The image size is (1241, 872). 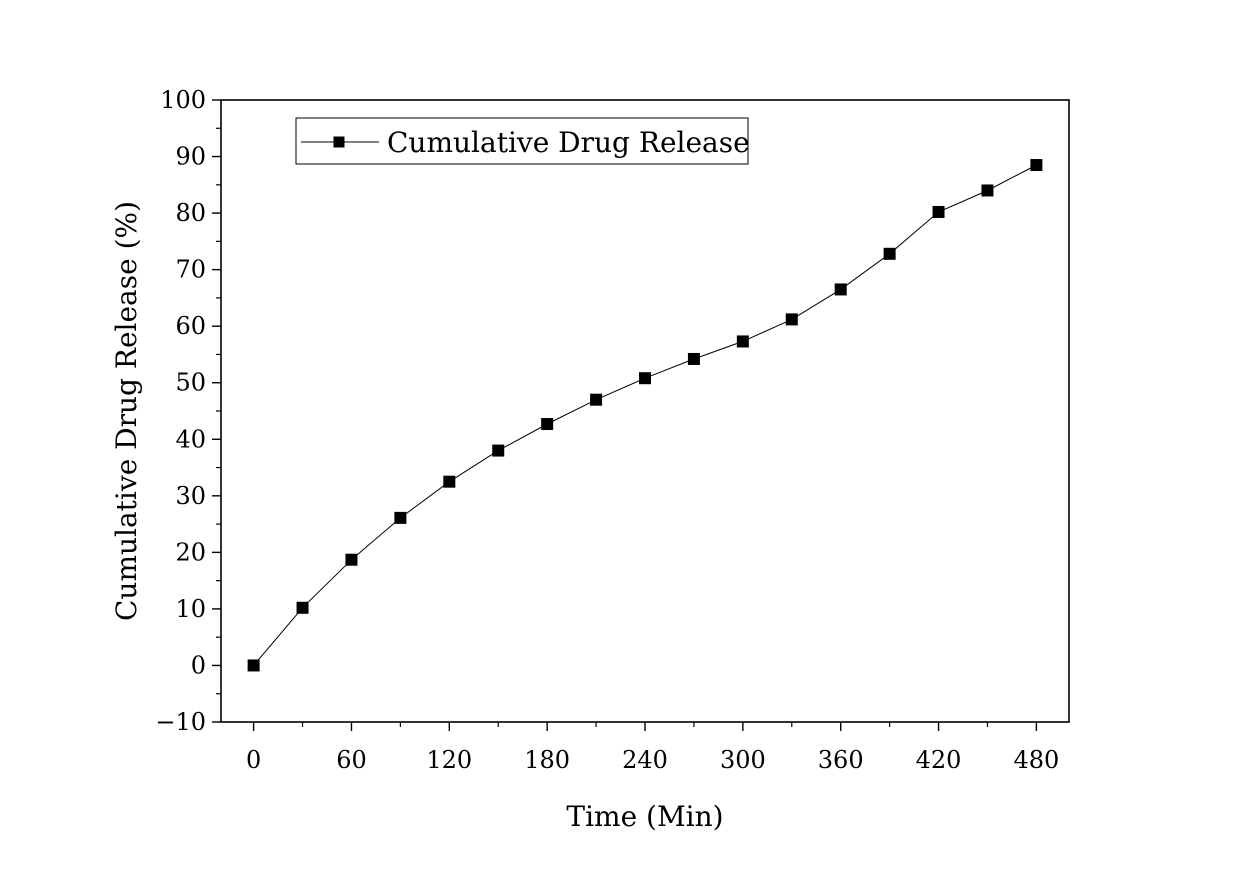 What do you see at coordinates (198, 665) in the screenshot?
I see `y-tick-label: 0` at bounding box center [198, 665].